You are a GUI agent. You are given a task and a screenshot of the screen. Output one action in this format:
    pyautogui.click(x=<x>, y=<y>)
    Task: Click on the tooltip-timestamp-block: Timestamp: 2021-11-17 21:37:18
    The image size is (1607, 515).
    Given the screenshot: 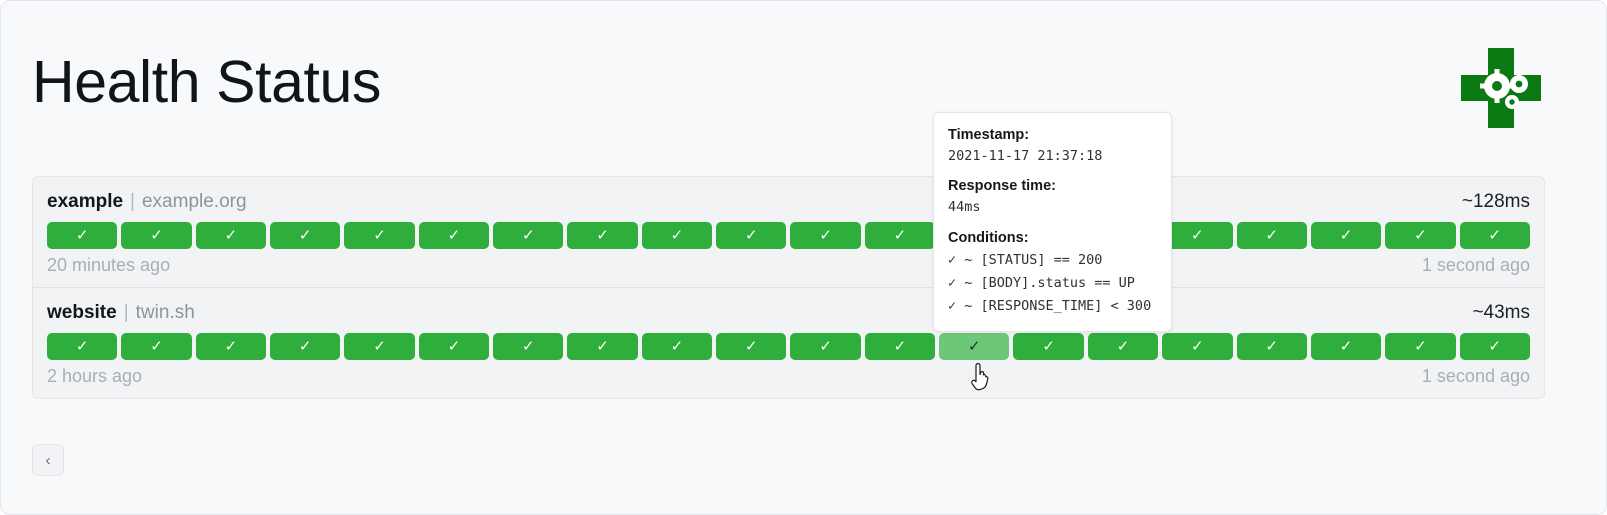 What is the action you would take?
    pyautogui.click(x=1052, y=145)
    